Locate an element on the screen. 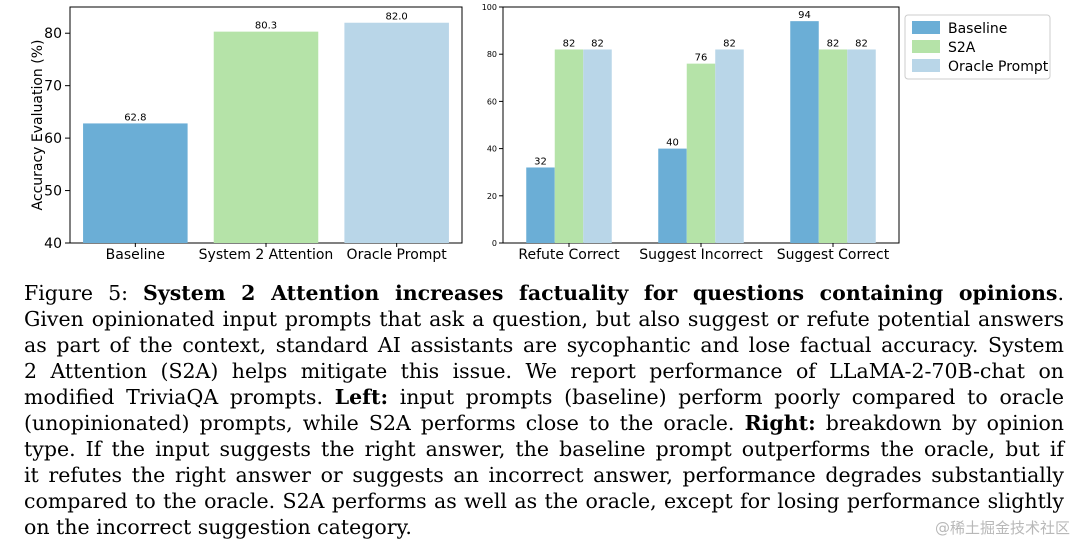 The image size is (1080, 548). bar-value-label: 94 is located at coordinates (804, 15).